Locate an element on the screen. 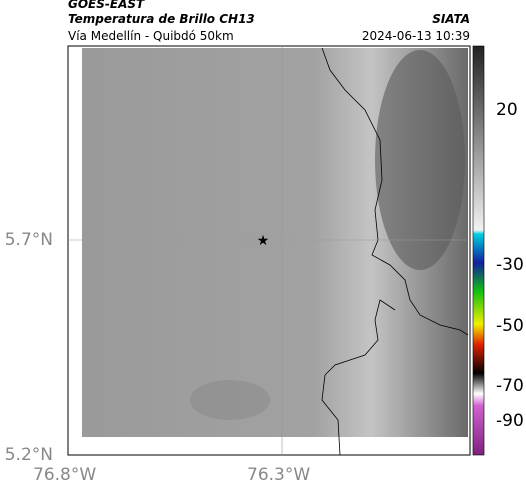 The height and width of the screenshot is (491, 526). title: Temperatura de Brillo CH13 is located at coordinates (161, 19).